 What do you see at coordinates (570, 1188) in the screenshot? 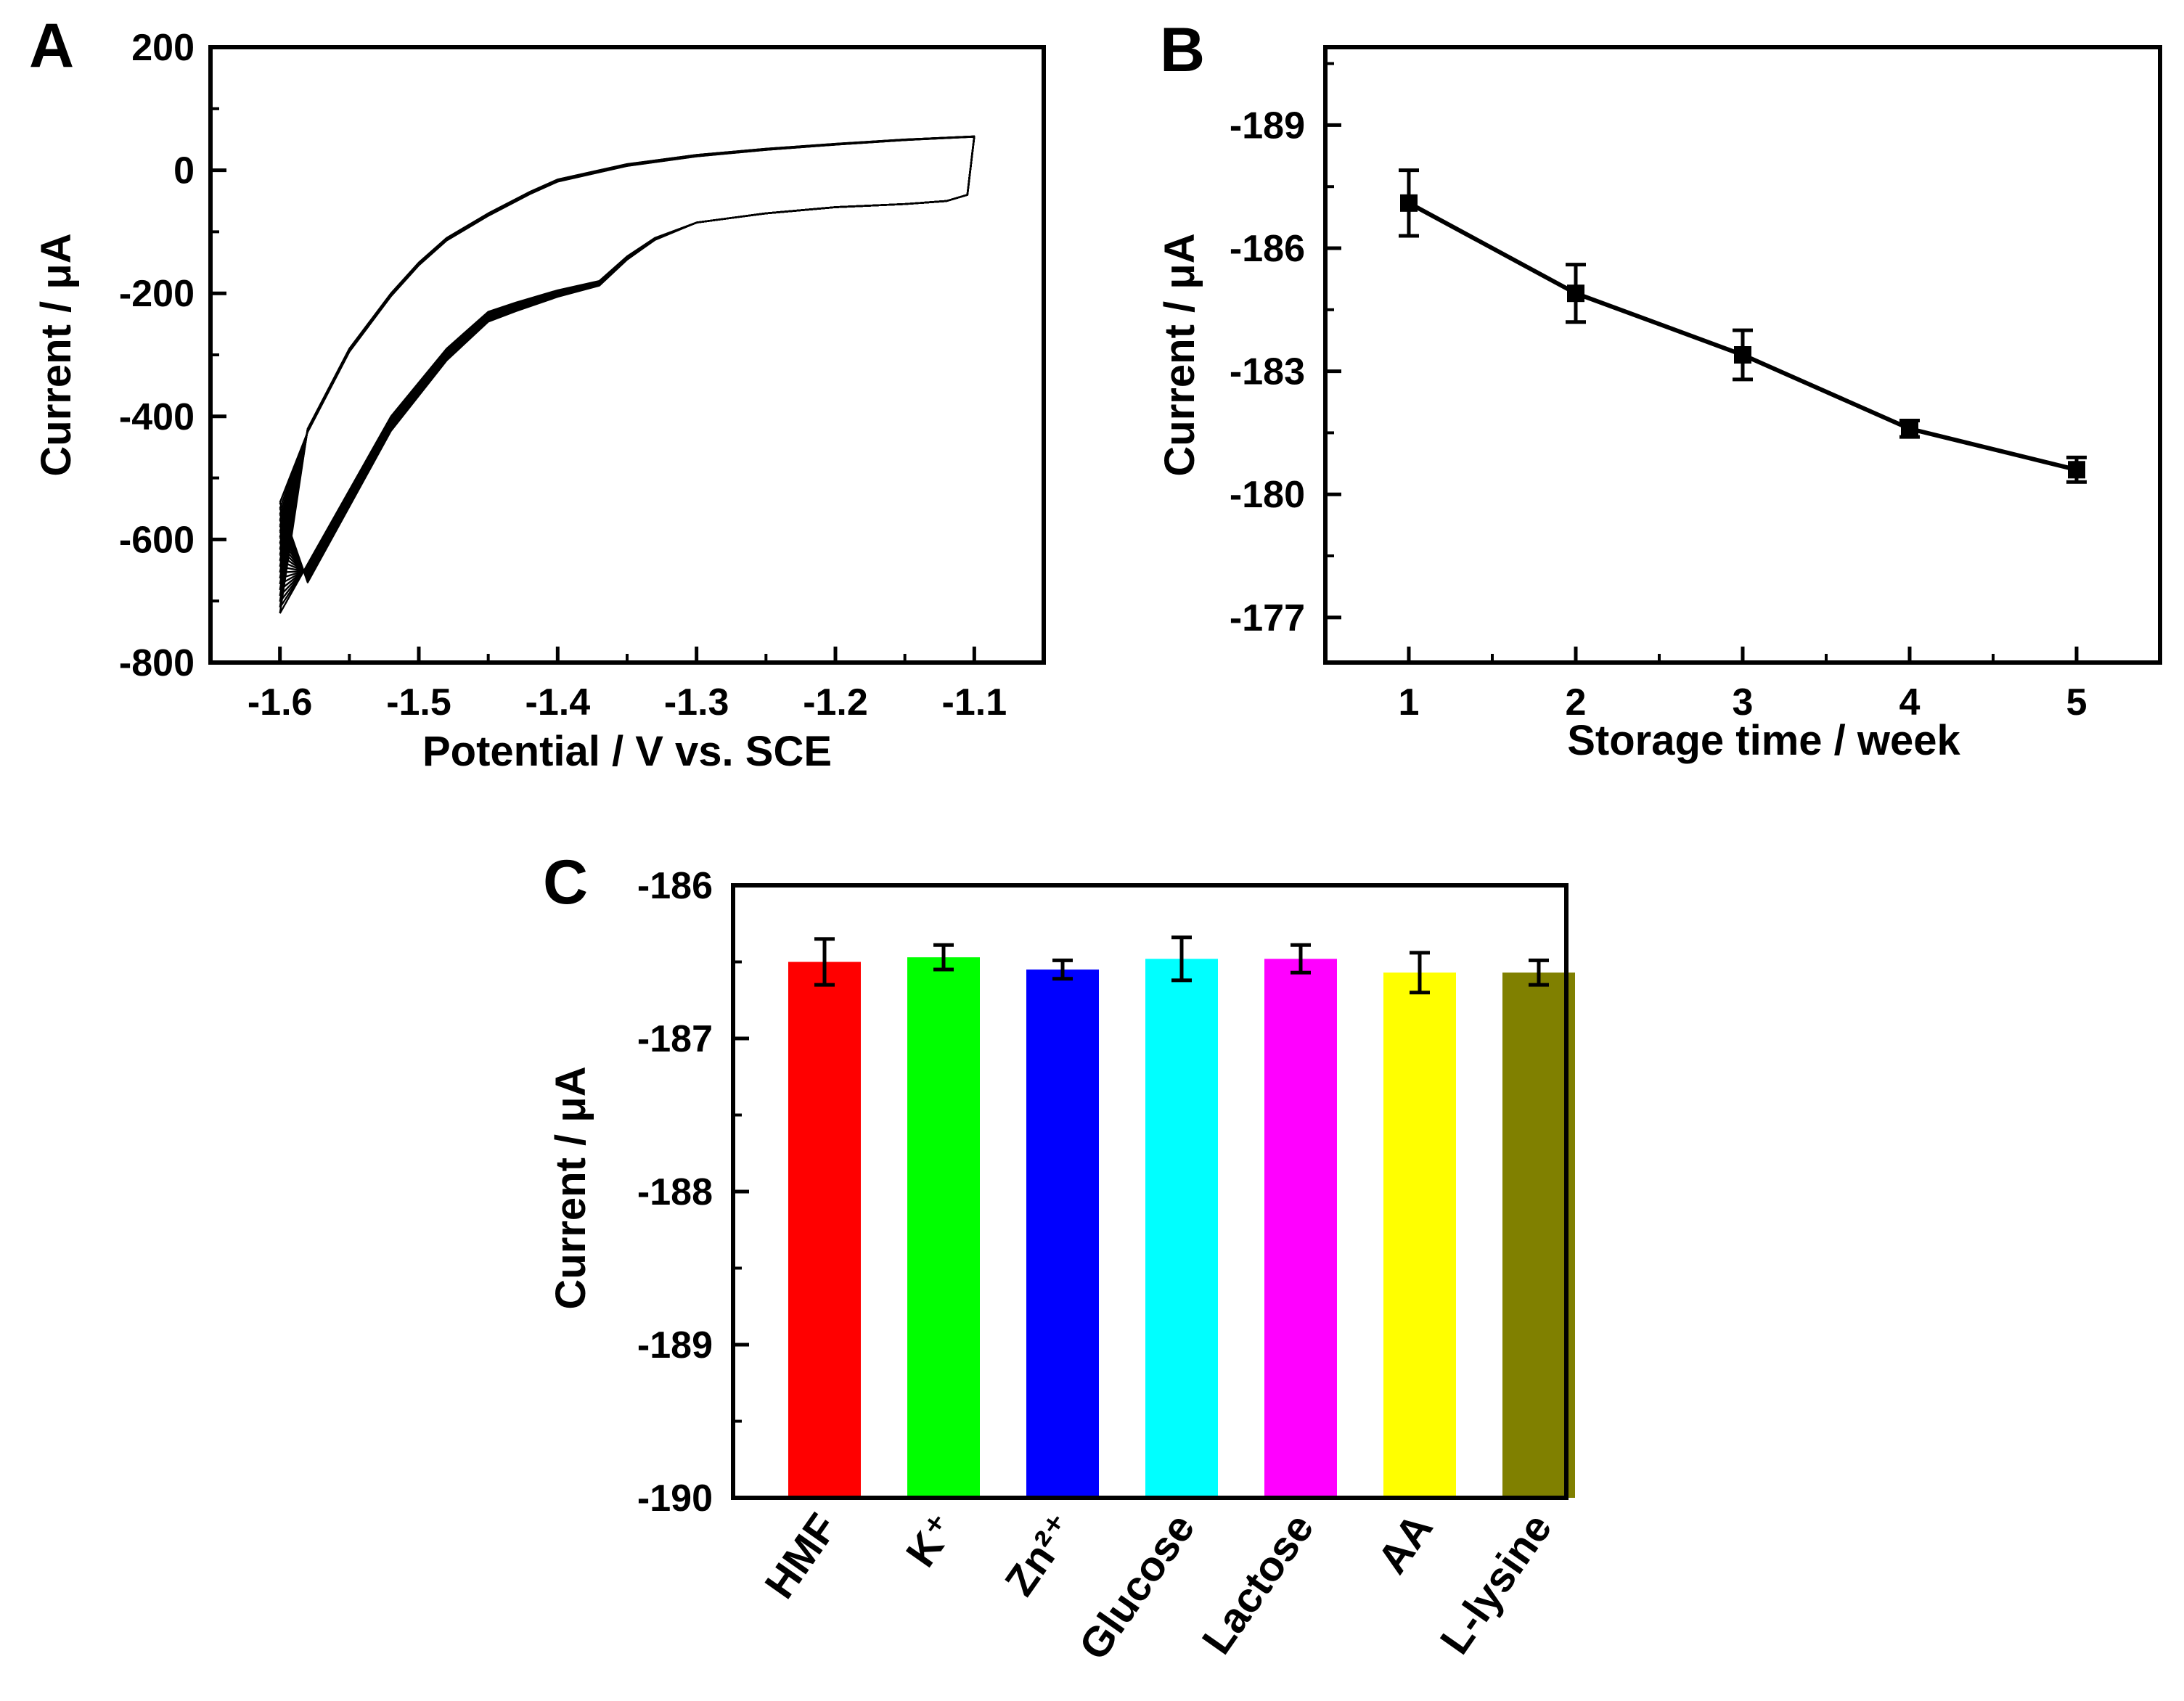
I see `panel-c-y-axis-label: Current / μA` at bounding box center [570, 1188].